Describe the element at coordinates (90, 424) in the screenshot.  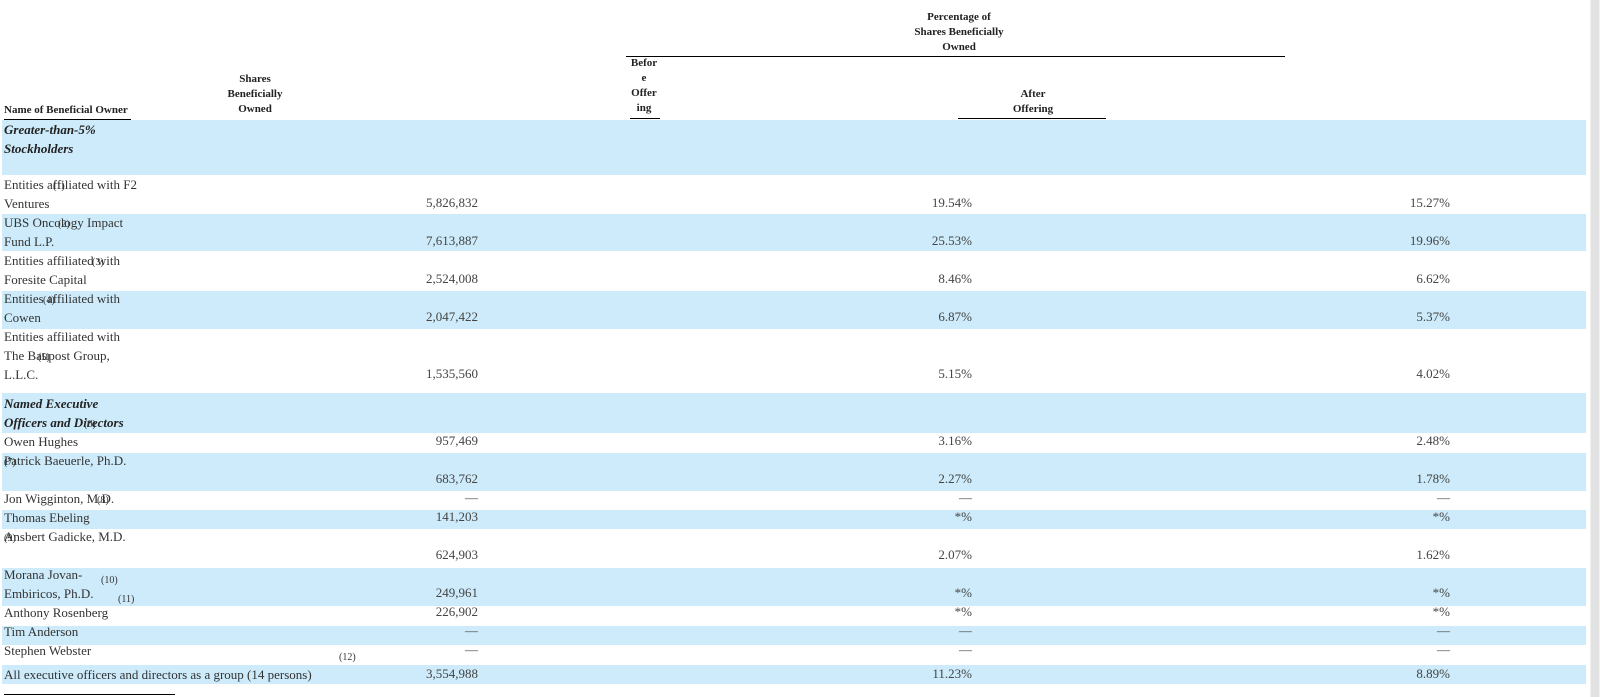
I see `footnote-ref: (6)` at that location.